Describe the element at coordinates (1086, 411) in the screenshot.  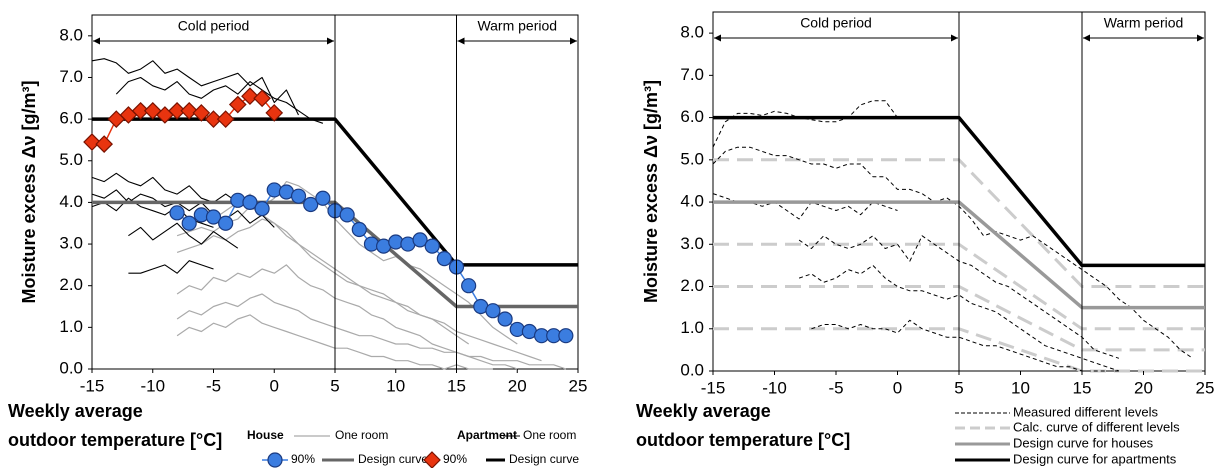
I see `legend-label: Measured different levels` at that location.